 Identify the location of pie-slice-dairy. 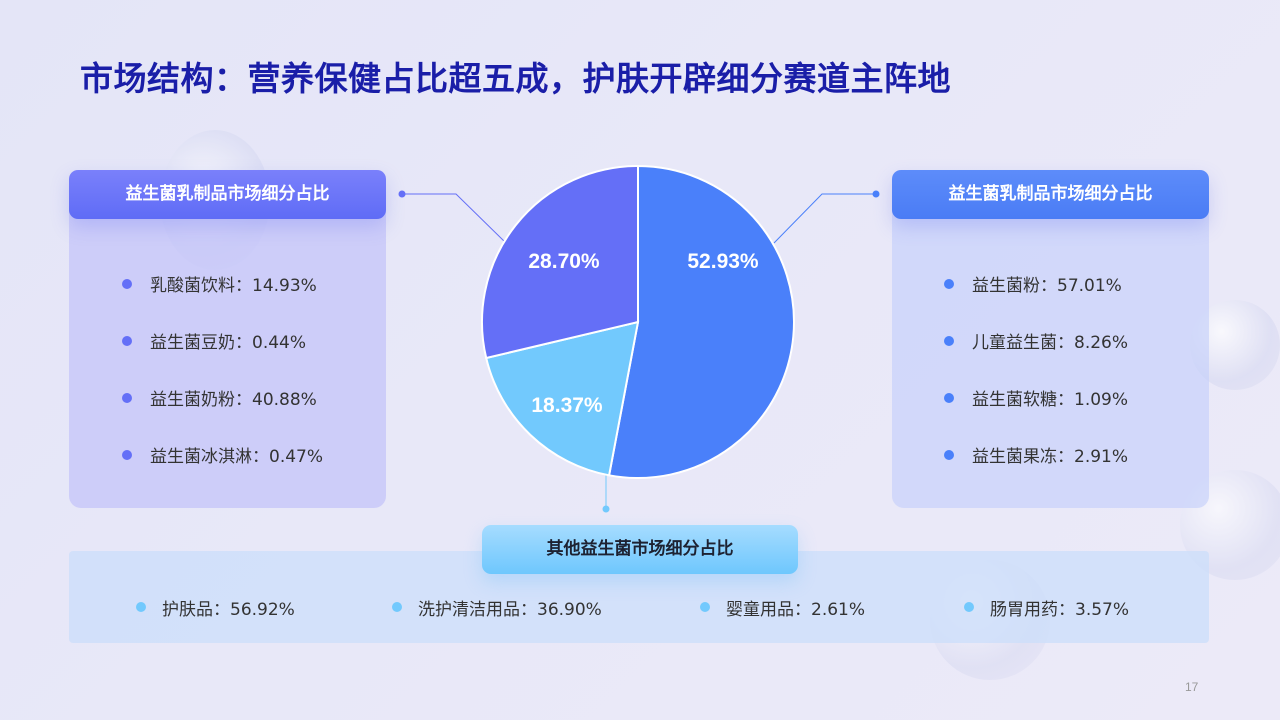
(560, 262).